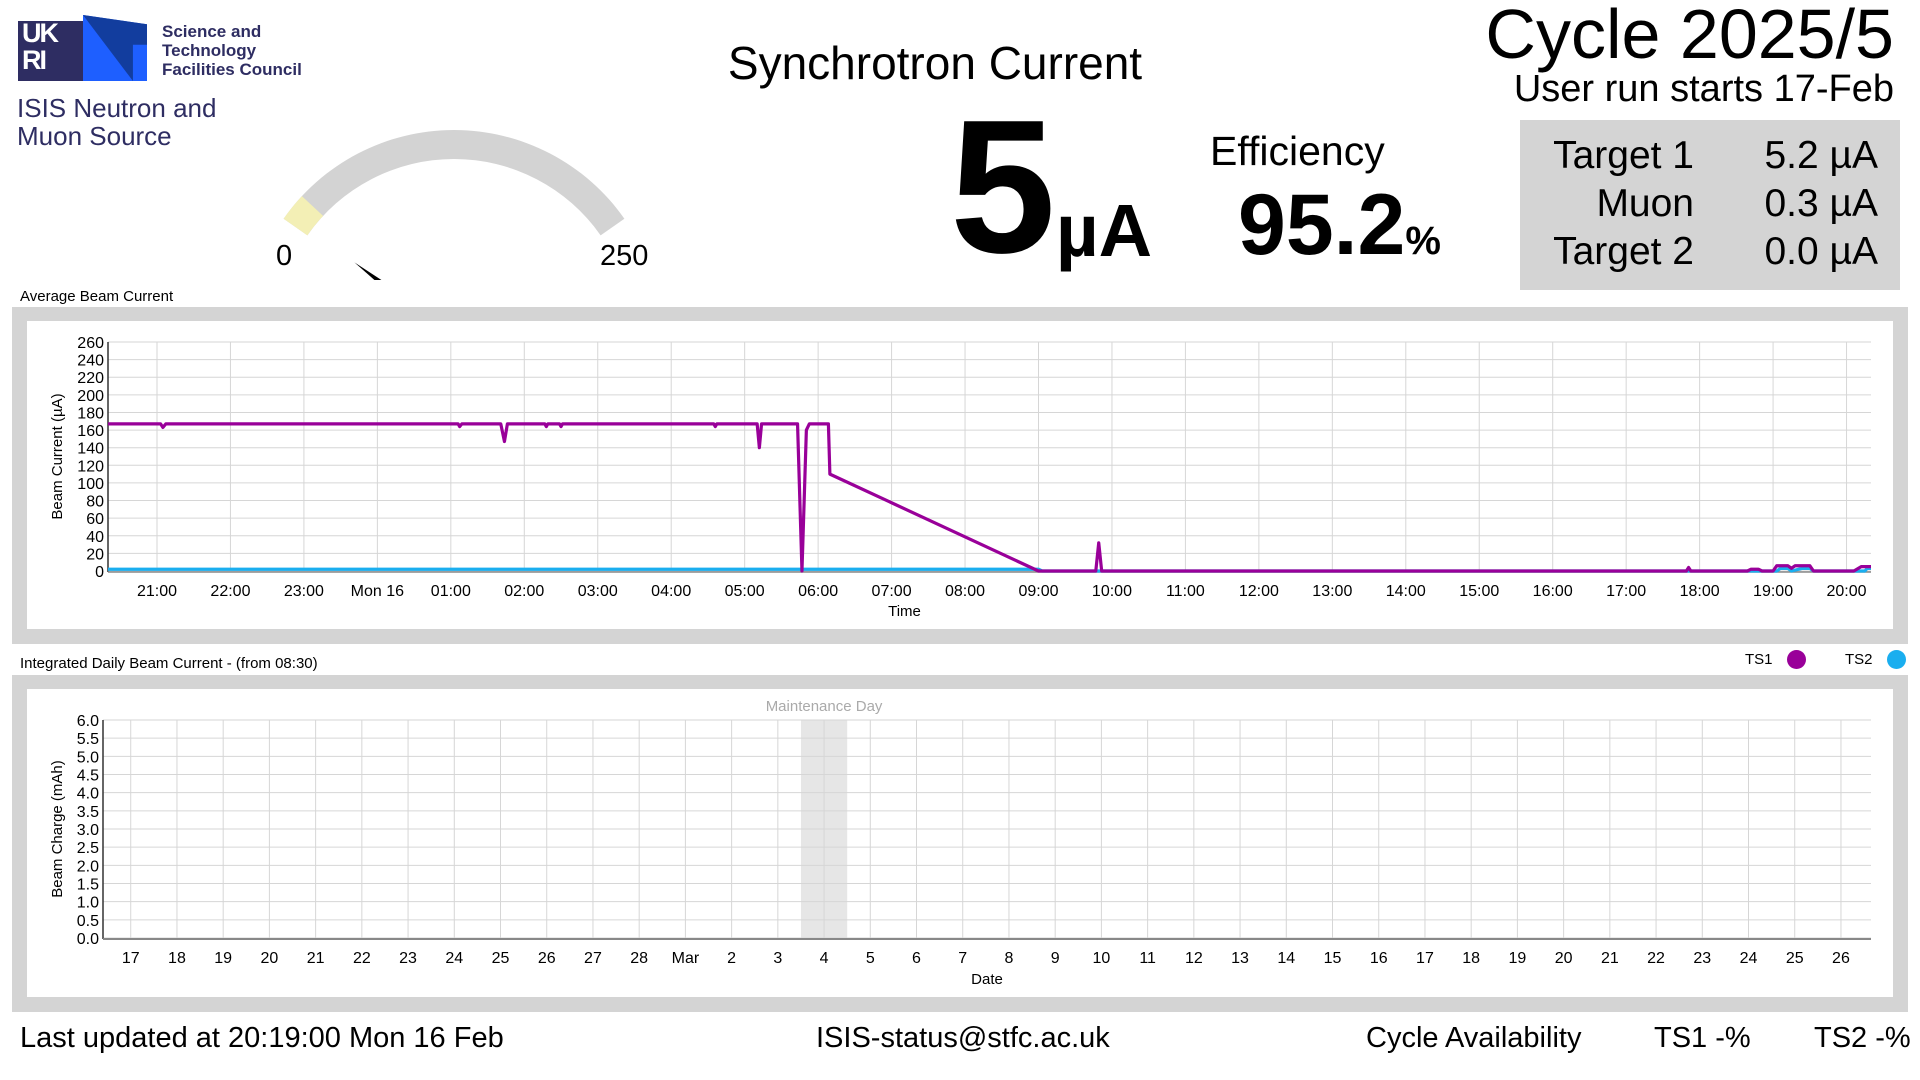  Describe the element at coordinates (965, 591) in the screenshot. I see `x-tick-label: 08:00` at that location.